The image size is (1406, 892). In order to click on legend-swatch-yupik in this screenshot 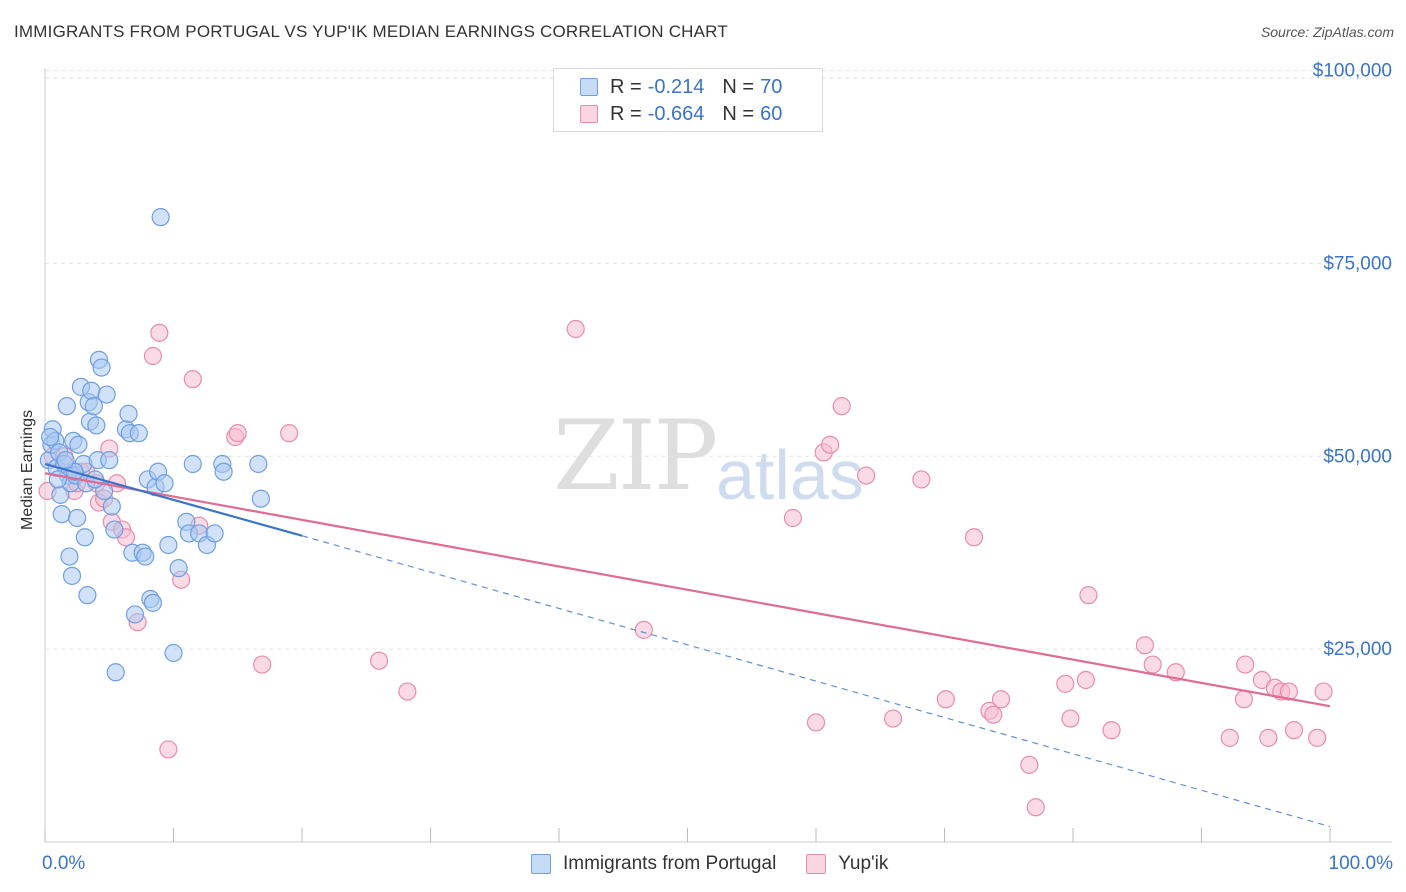, I will do `click(816, 864)`.